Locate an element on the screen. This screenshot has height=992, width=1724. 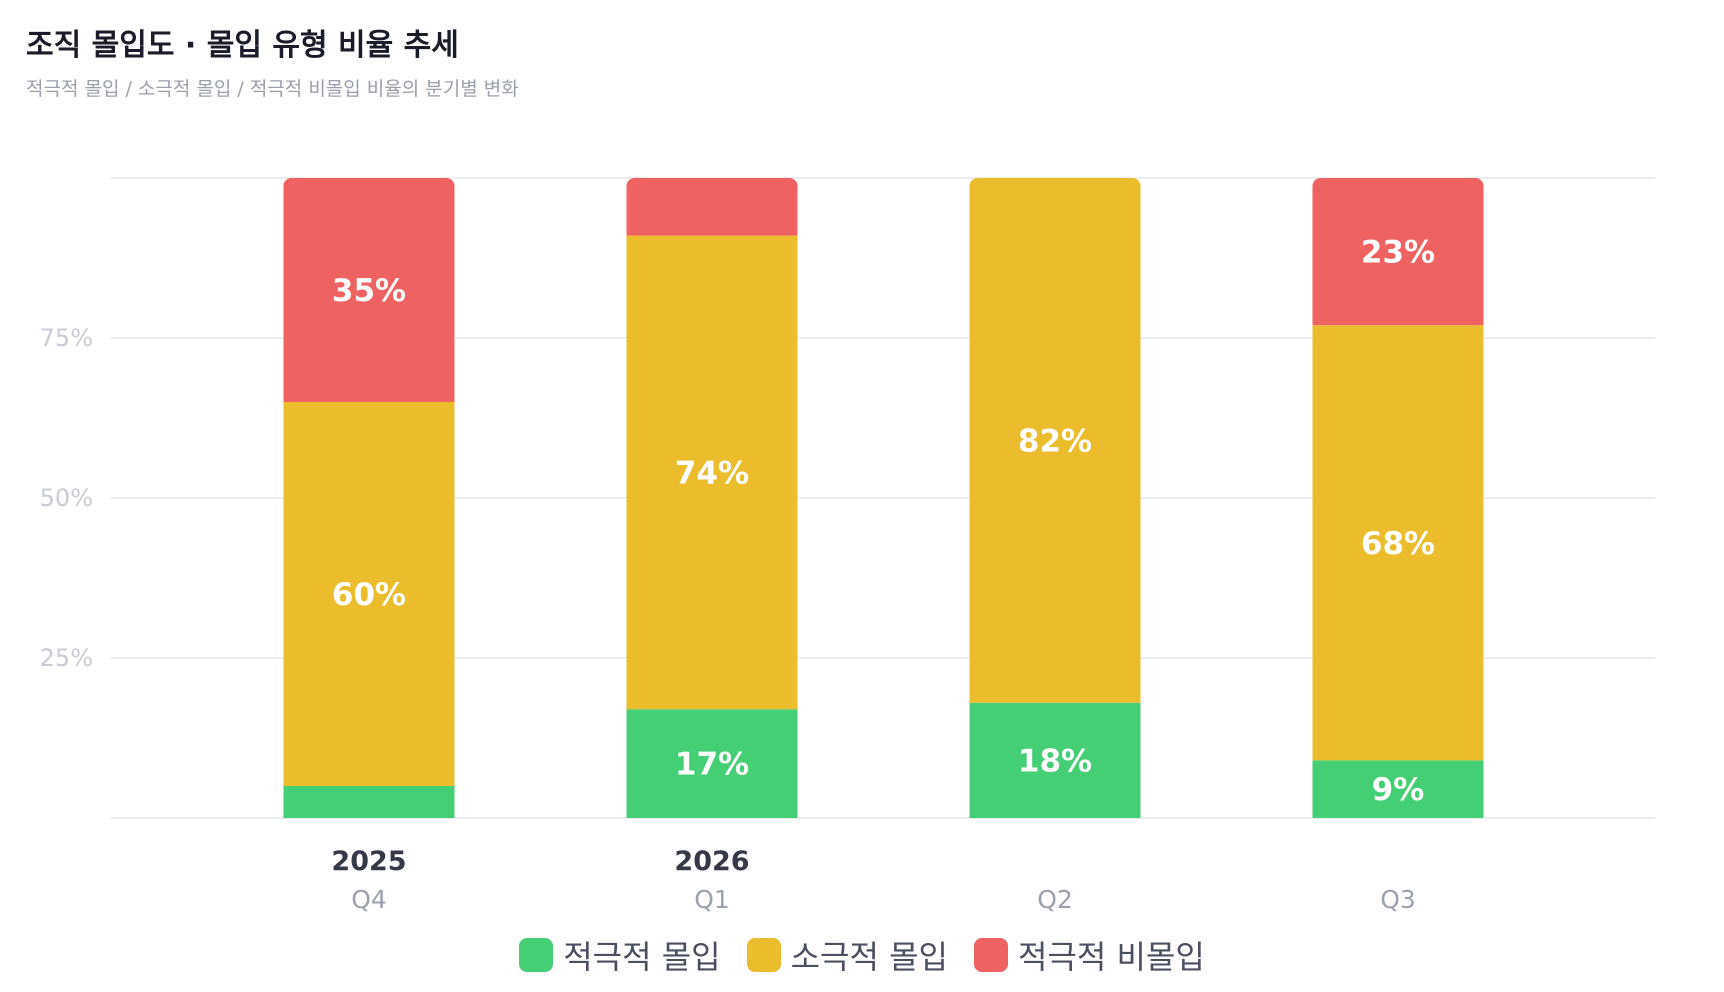
data-label-passive: 68% is located at coordinates (1398, 544).